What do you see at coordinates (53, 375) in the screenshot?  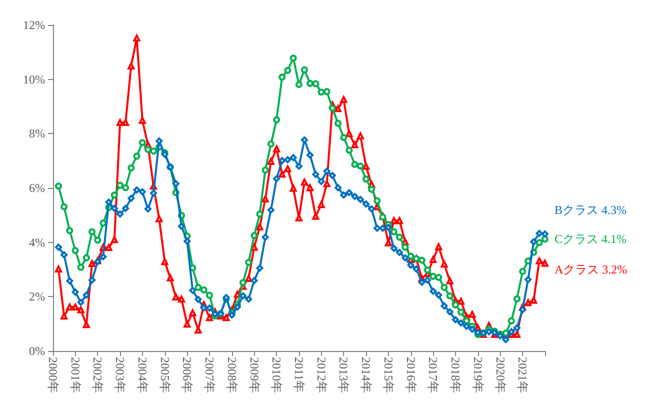 I see `x-tick-label: 2000年` at bounding box center [53, 375].